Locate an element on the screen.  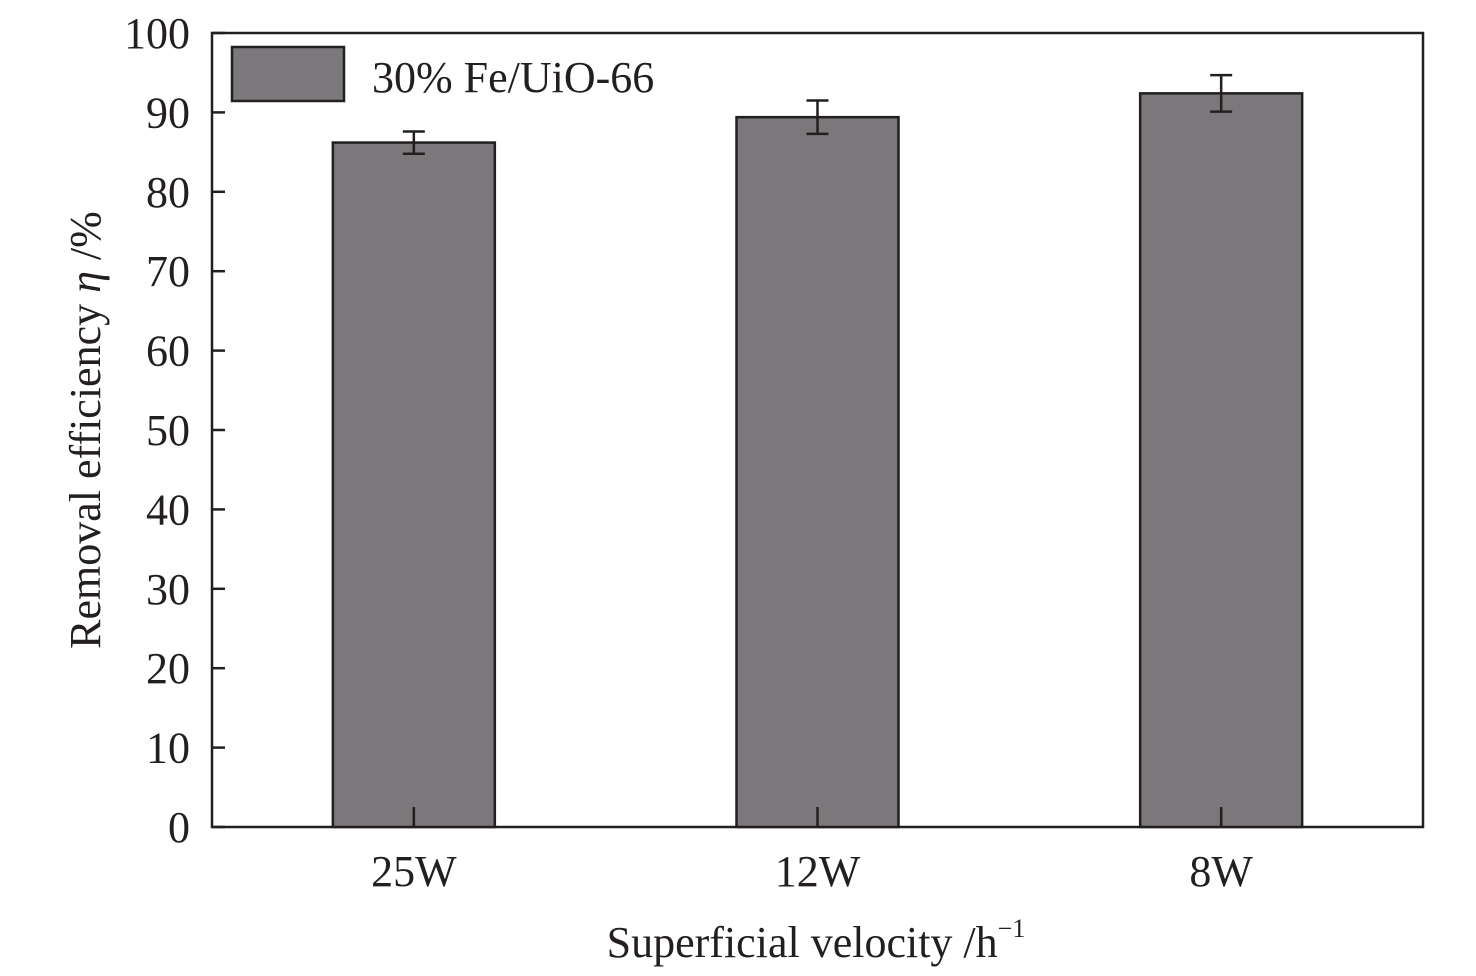
y-axis-title-prefix: Removal efficiency is located at coordinates (85, 471).